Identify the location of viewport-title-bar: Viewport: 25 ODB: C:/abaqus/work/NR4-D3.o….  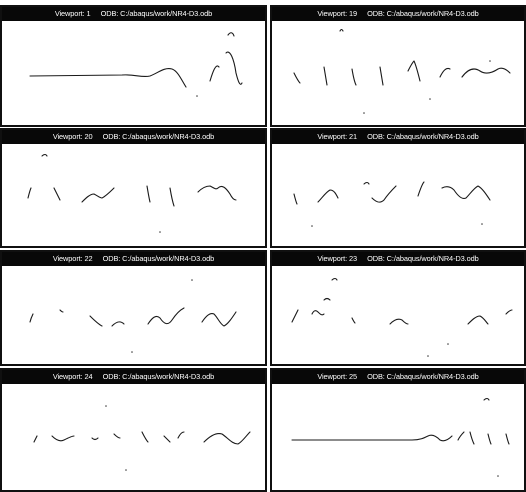
(398, 377).